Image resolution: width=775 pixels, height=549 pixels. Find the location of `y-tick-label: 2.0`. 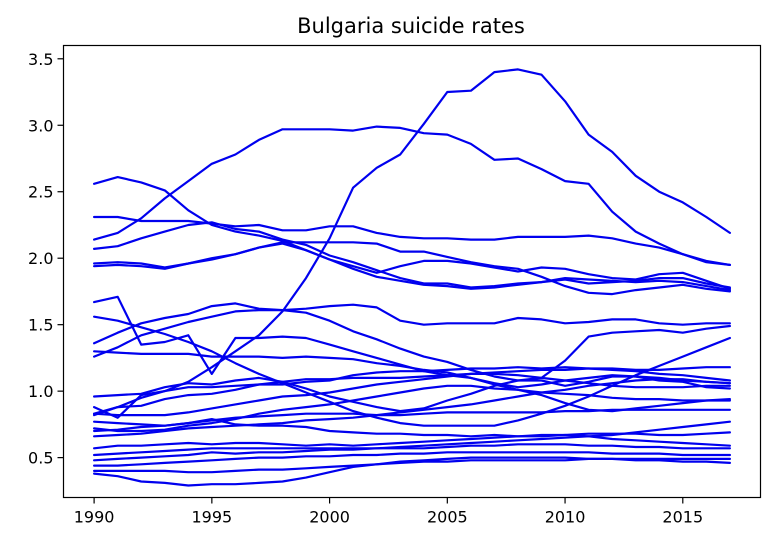

y-tick-label: 2.0 is located at coordinates (40, 258).